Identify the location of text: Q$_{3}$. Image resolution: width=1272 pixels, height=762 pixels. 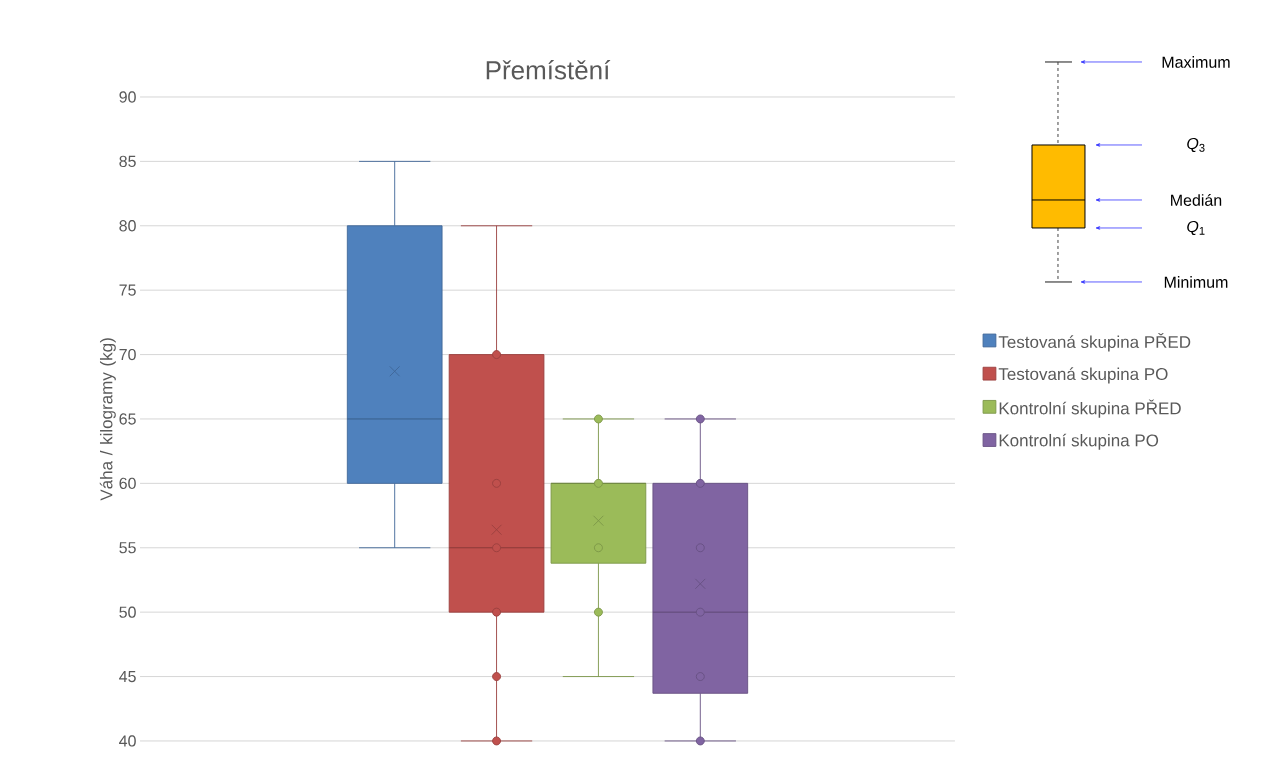
(1196, 145).